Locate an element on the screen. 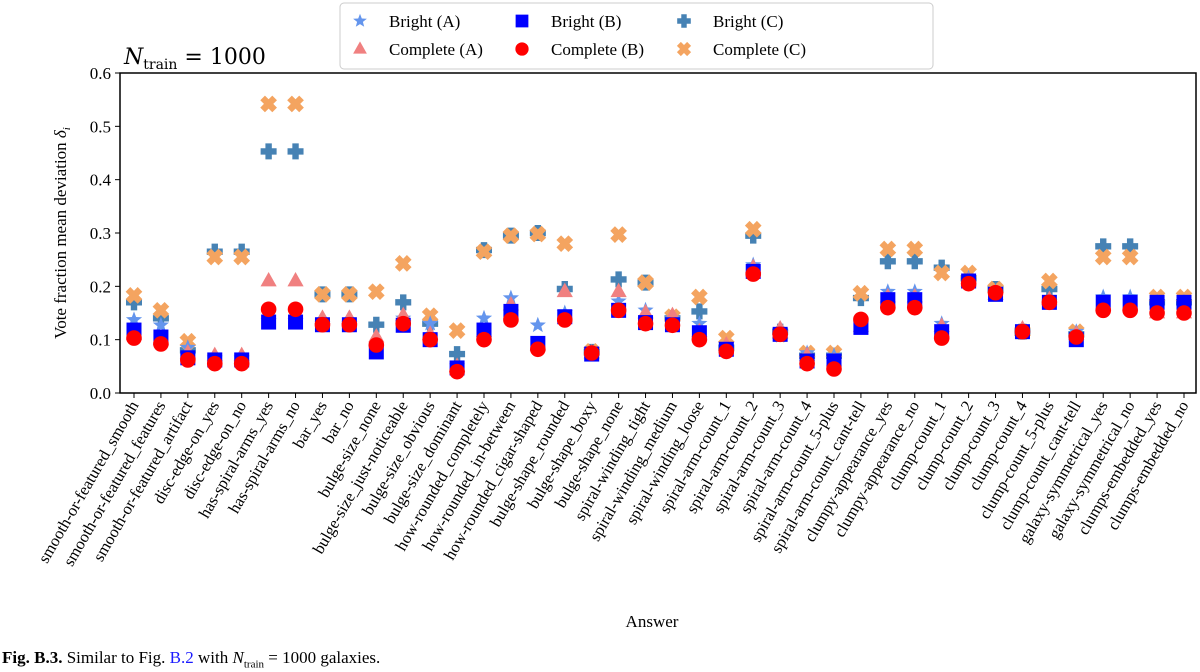 The width and height of the screenshot is (1200, 672). caption-text-2: with is located at coordinates (213, 657).